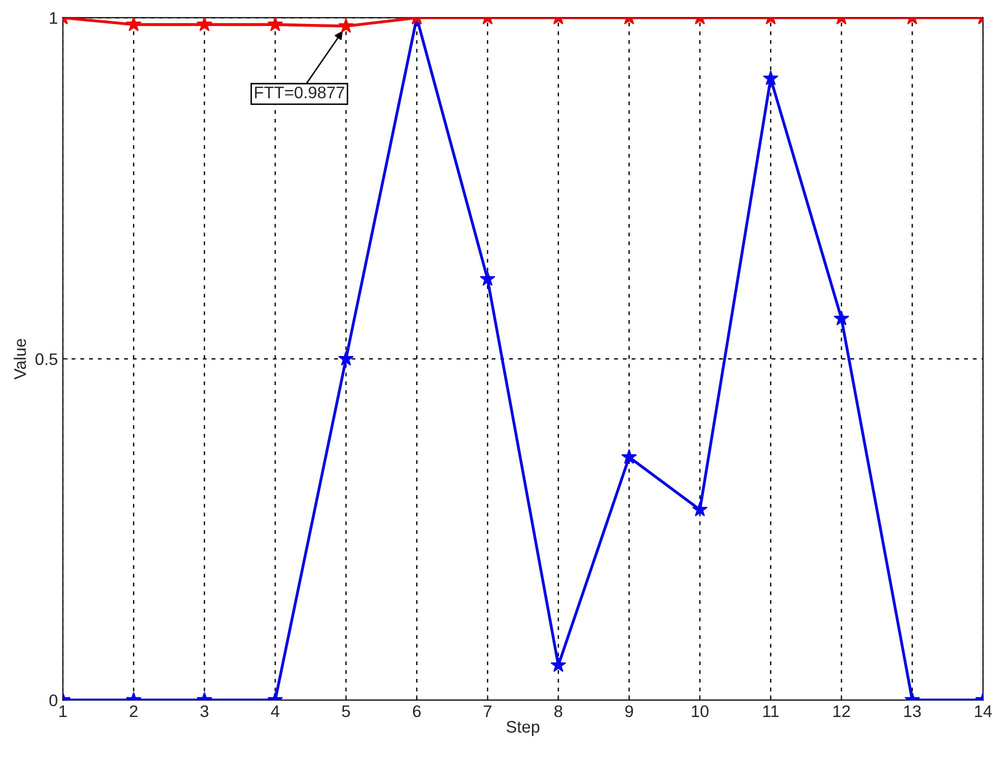  I want to click on x-tick-label: 8, so click(558, 711).